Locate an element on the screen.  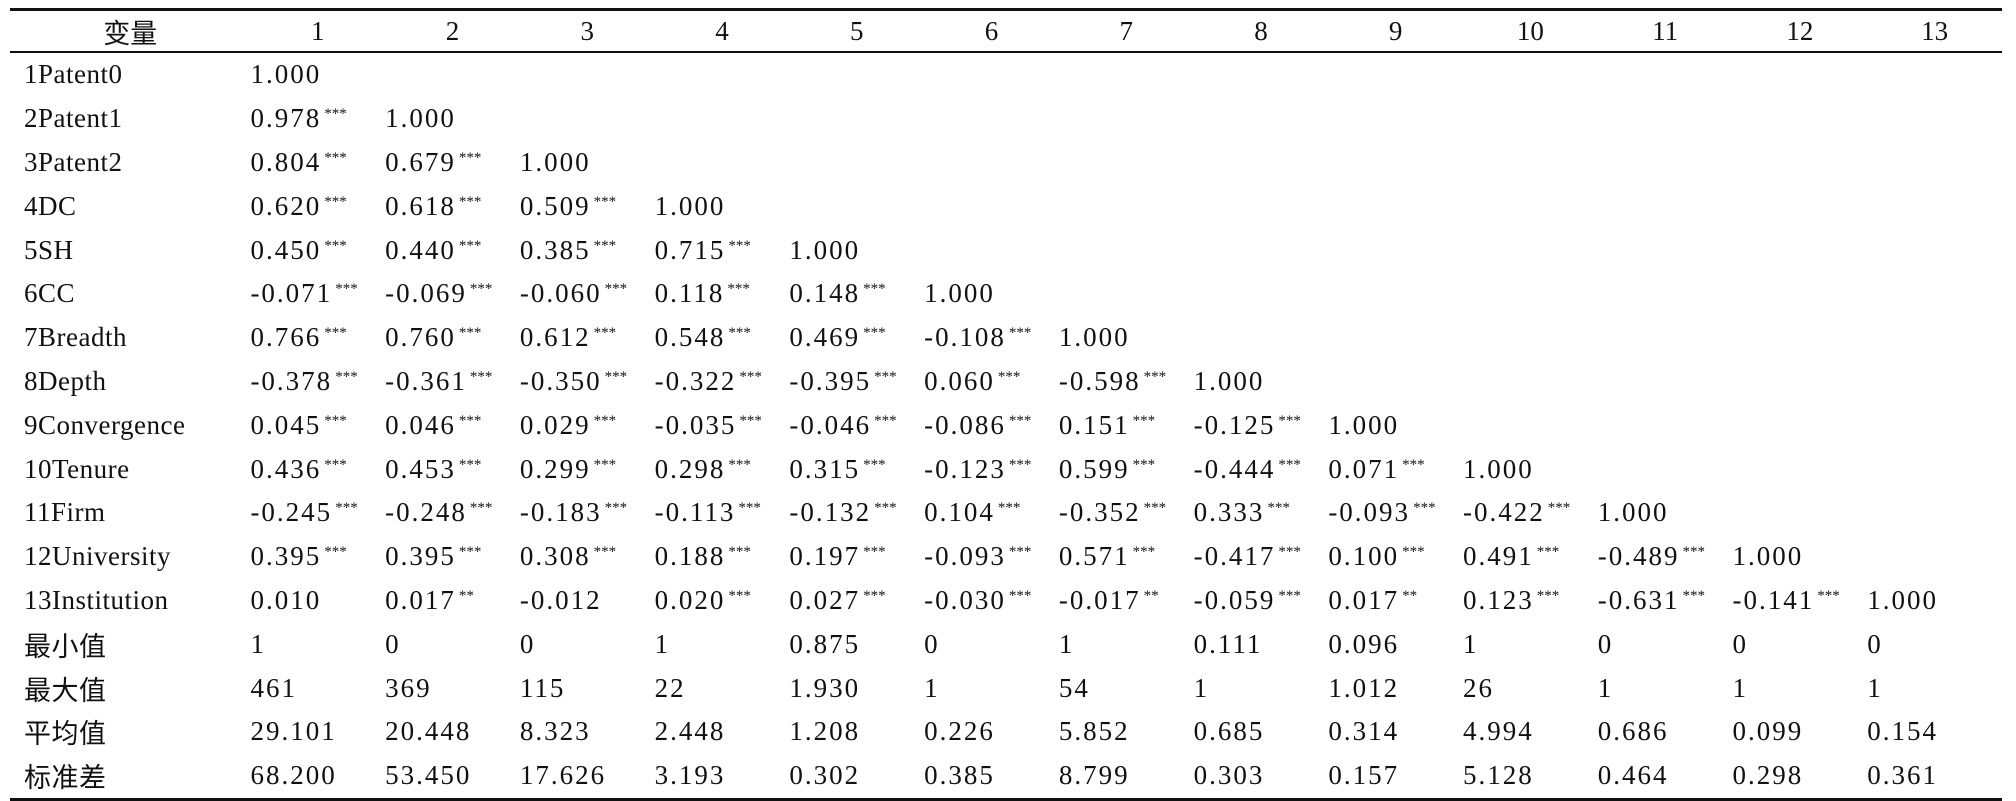
table-cell: -0.113 *** is located at coordinates (722, 513).